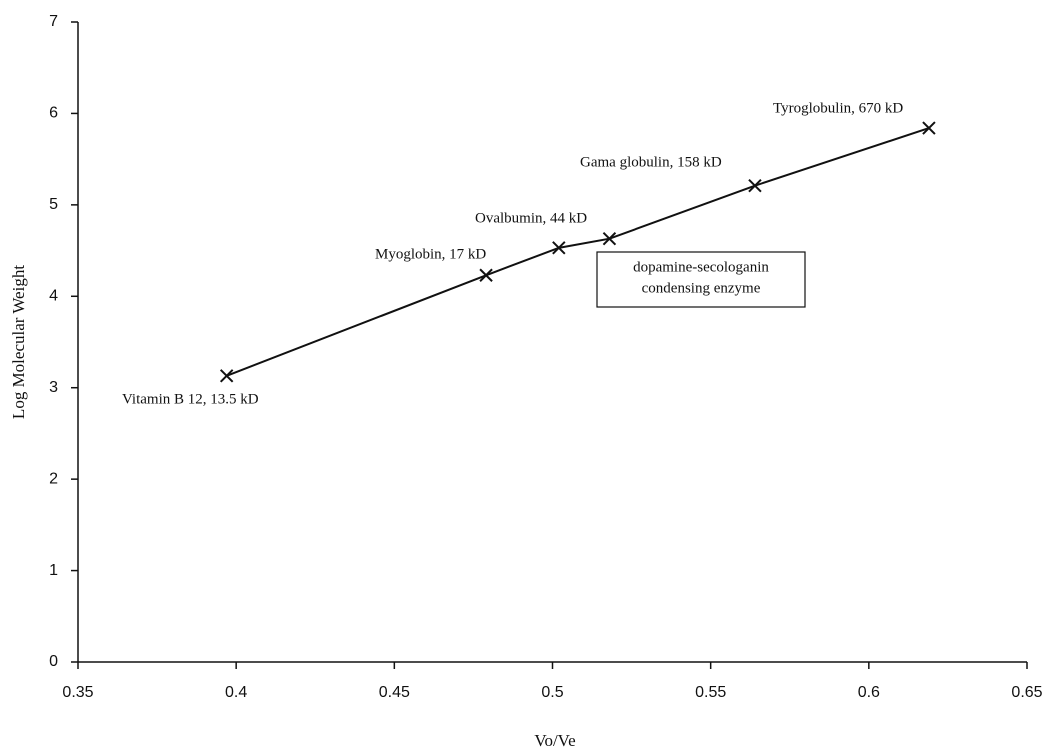 The width and height of the screenshot is (1055, 754). What do you see at coordinates (651, 162) in the screenshot?
I see `point-label: Gama globulin, 158 kD` at bounding box center [651, 162].